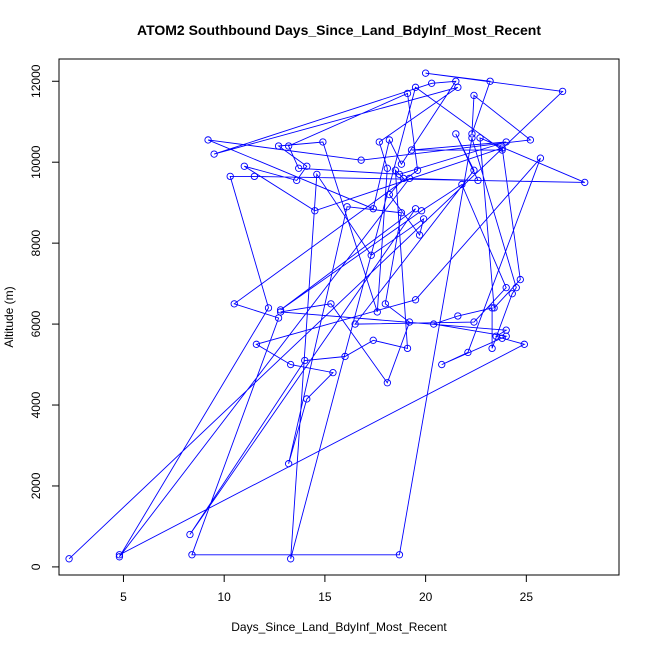  I want to click on y-tick-label: 6000, so click(36, 323).